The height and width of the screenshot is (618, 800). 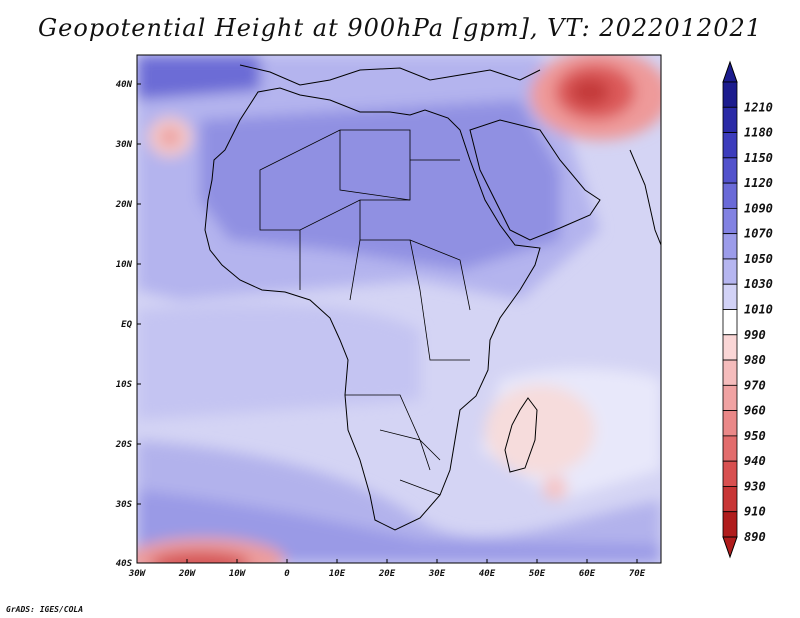 What do you see at coordinates (758, 133) in the screenshot?
I see `colorbar-label: 1180` at bounding box center [758, 133].